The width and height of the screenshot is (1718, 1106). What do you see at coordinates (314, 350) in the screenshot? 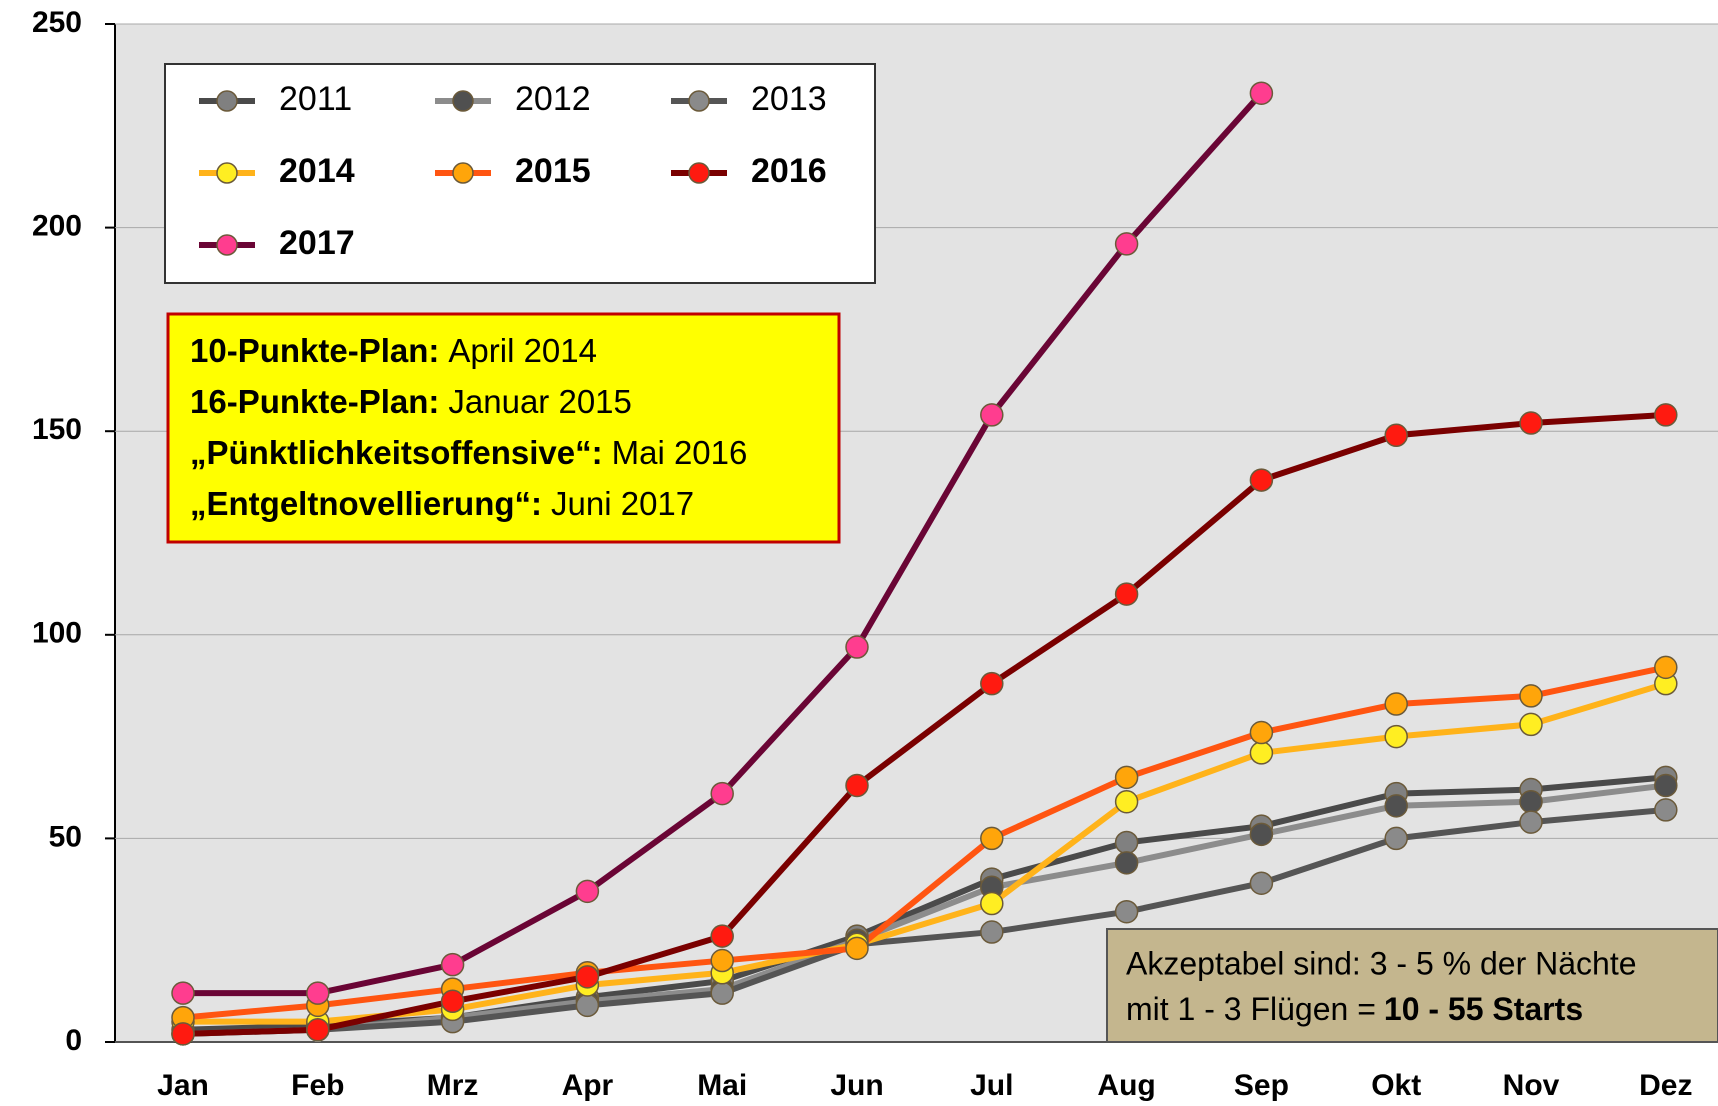
I see `annotation-bold: 10-Punkte-Plan:` at bounding box center [314, 350].